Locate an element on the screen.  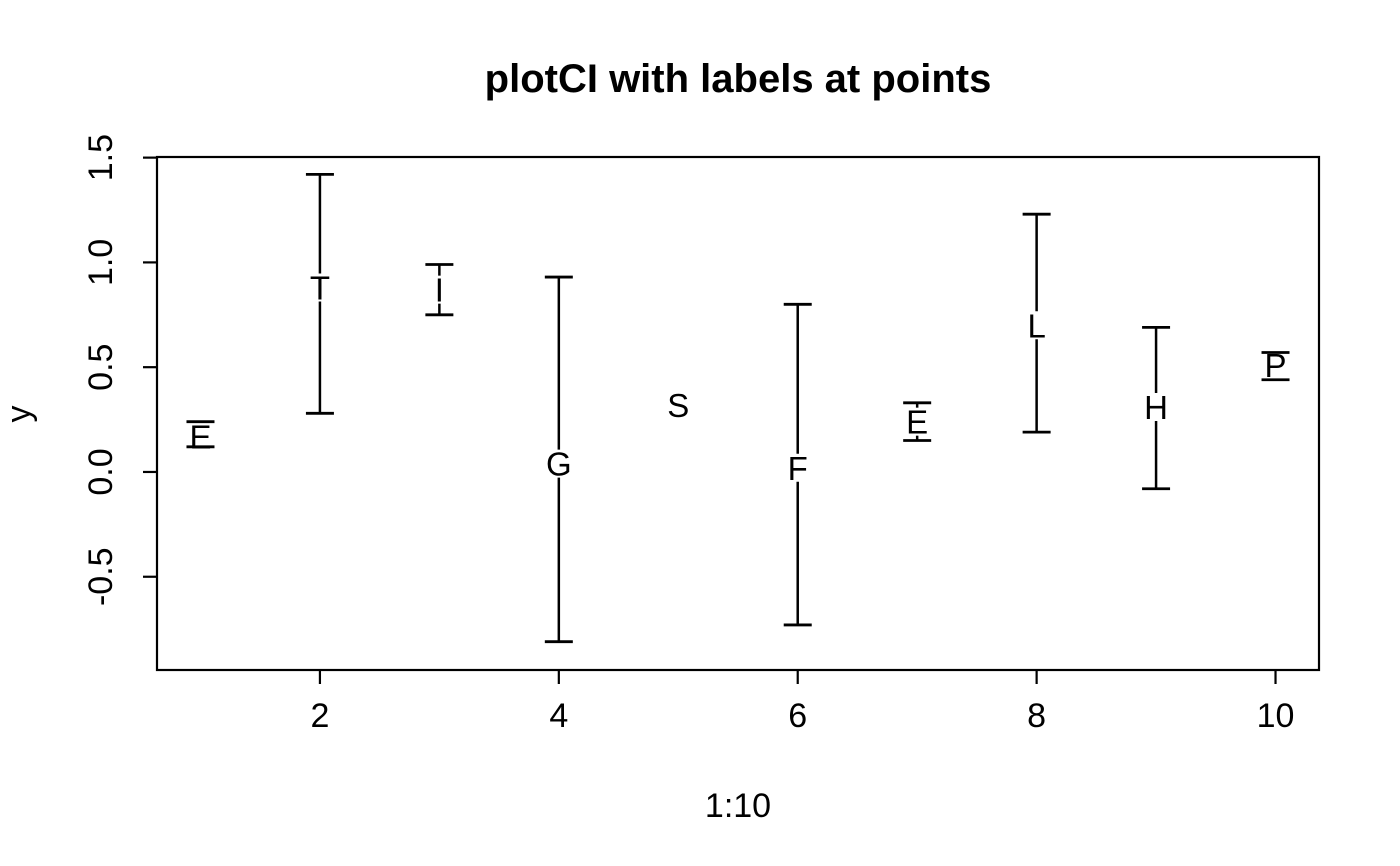
x-tick-label: 2 is located at coordinates (319, 716).